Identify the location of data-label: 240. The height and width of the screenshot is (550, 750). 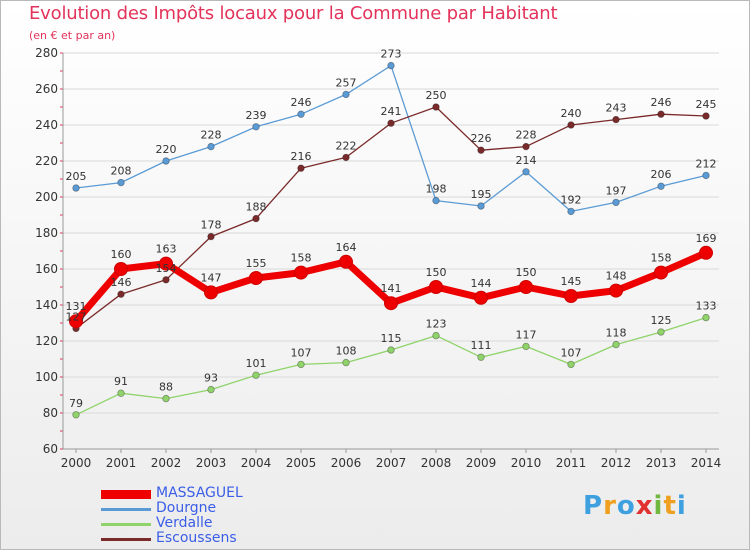
(571, 113).